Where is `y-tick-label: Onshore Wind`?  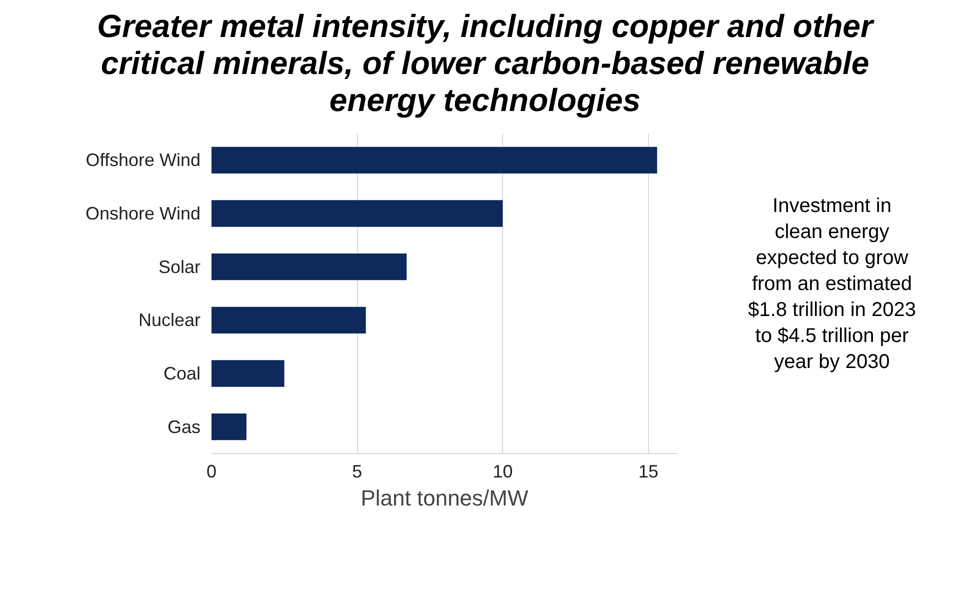
y-tick-label: Onshore Wind is located at coordinates (143, 214).